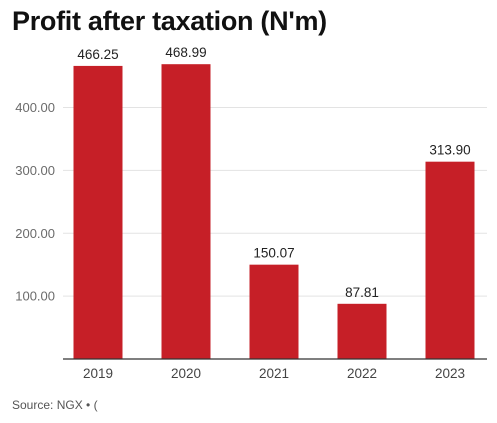 This screenshot has width=497, height=423. Describe the element at coordinates (185, 52) in the screenshot. I see `data-label-2020: 468.99` at that location.